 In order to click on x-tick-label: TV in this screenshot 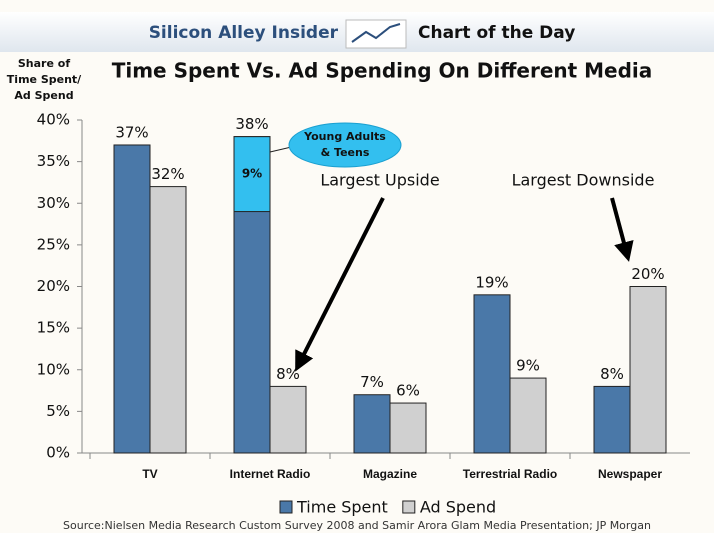, I will do `click(149, 474)`.